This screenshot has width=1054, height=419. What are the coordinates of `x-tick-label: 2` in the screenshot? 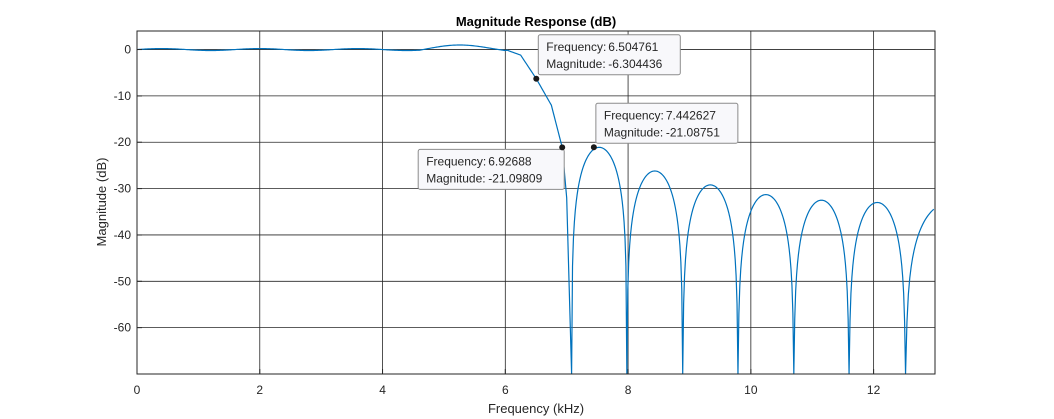 It's located at (259, 390).